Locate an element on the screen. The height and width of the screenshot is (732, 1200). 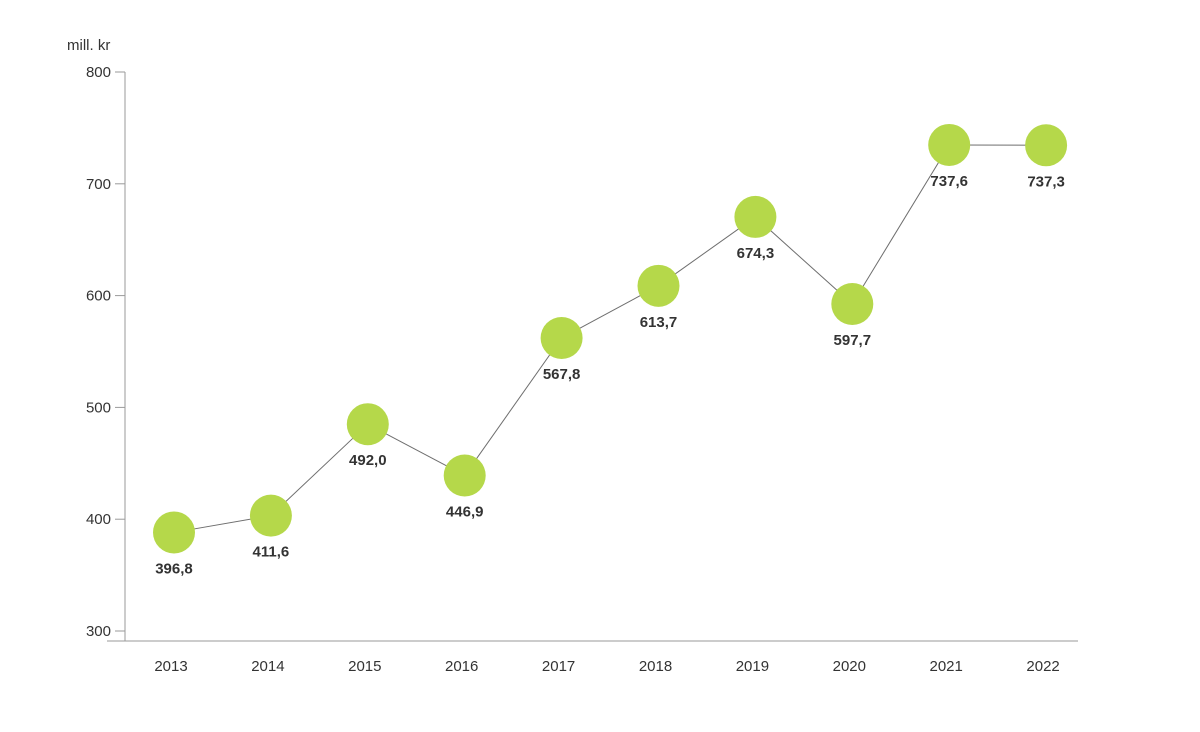
data-point-label: 737,3 is located at coordinates (1046, 181).